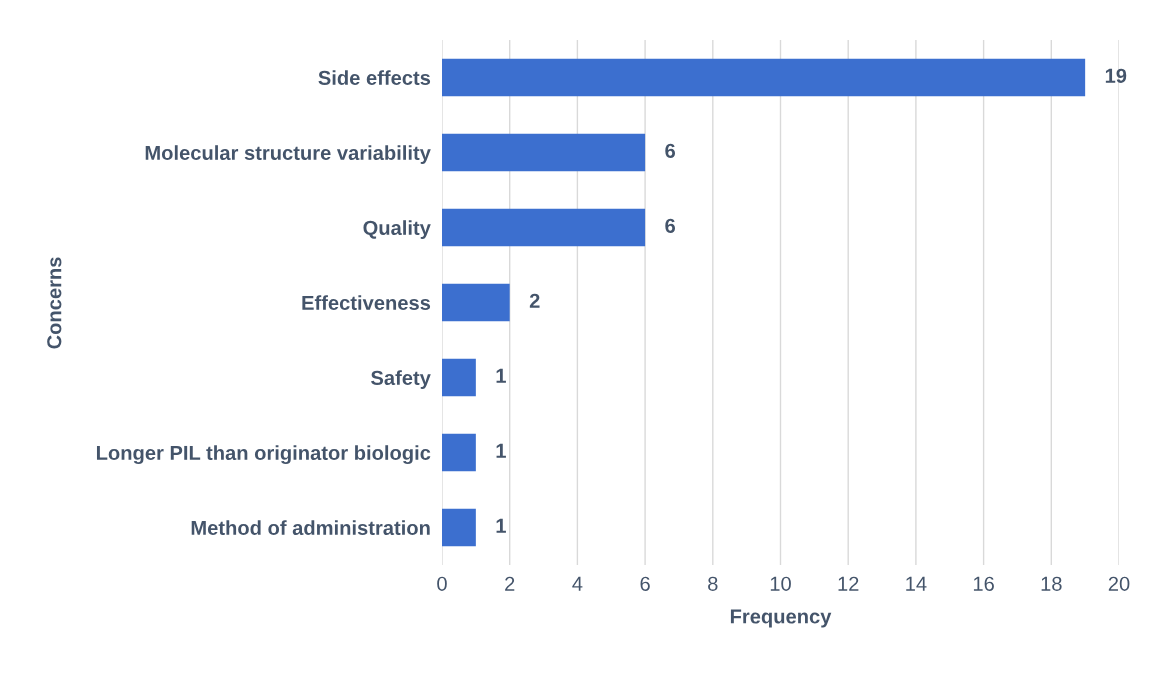  Describe the element at coordinates (510, 583) in the screenshot. I see `x-tick-label: 2` at that location.